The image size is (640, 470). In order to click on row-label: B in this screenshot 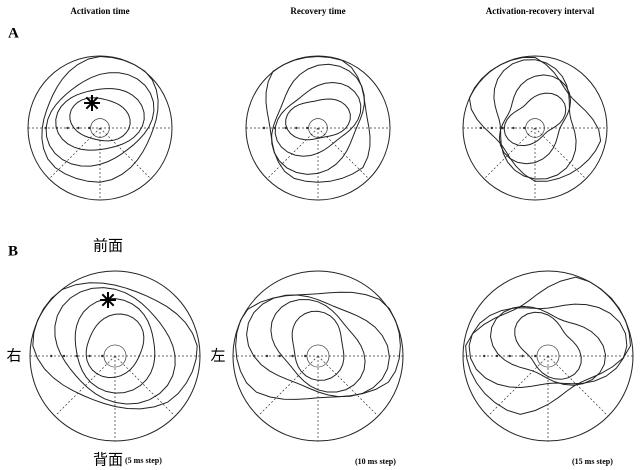, I will do `click(13, 251)`.